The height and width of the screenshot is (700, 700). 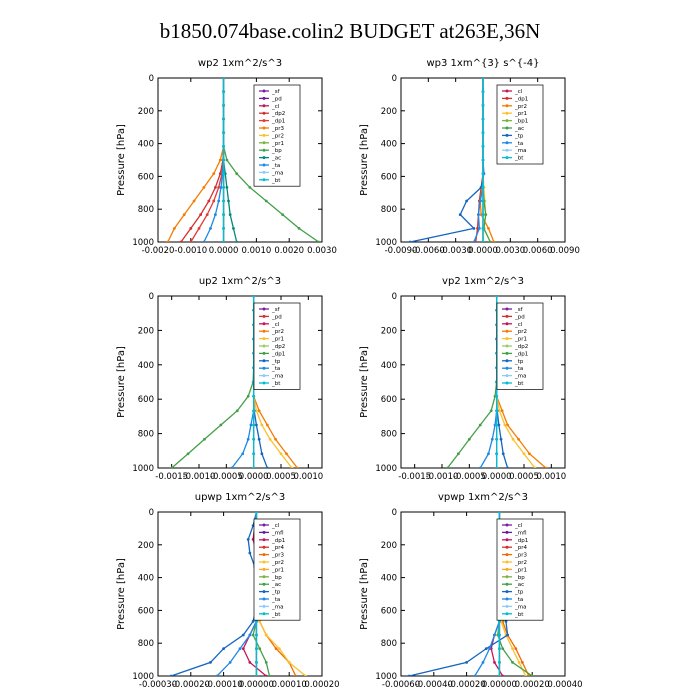 I want to click on y-axis-label: Pressure [hPa], so click(x=364, y=382).